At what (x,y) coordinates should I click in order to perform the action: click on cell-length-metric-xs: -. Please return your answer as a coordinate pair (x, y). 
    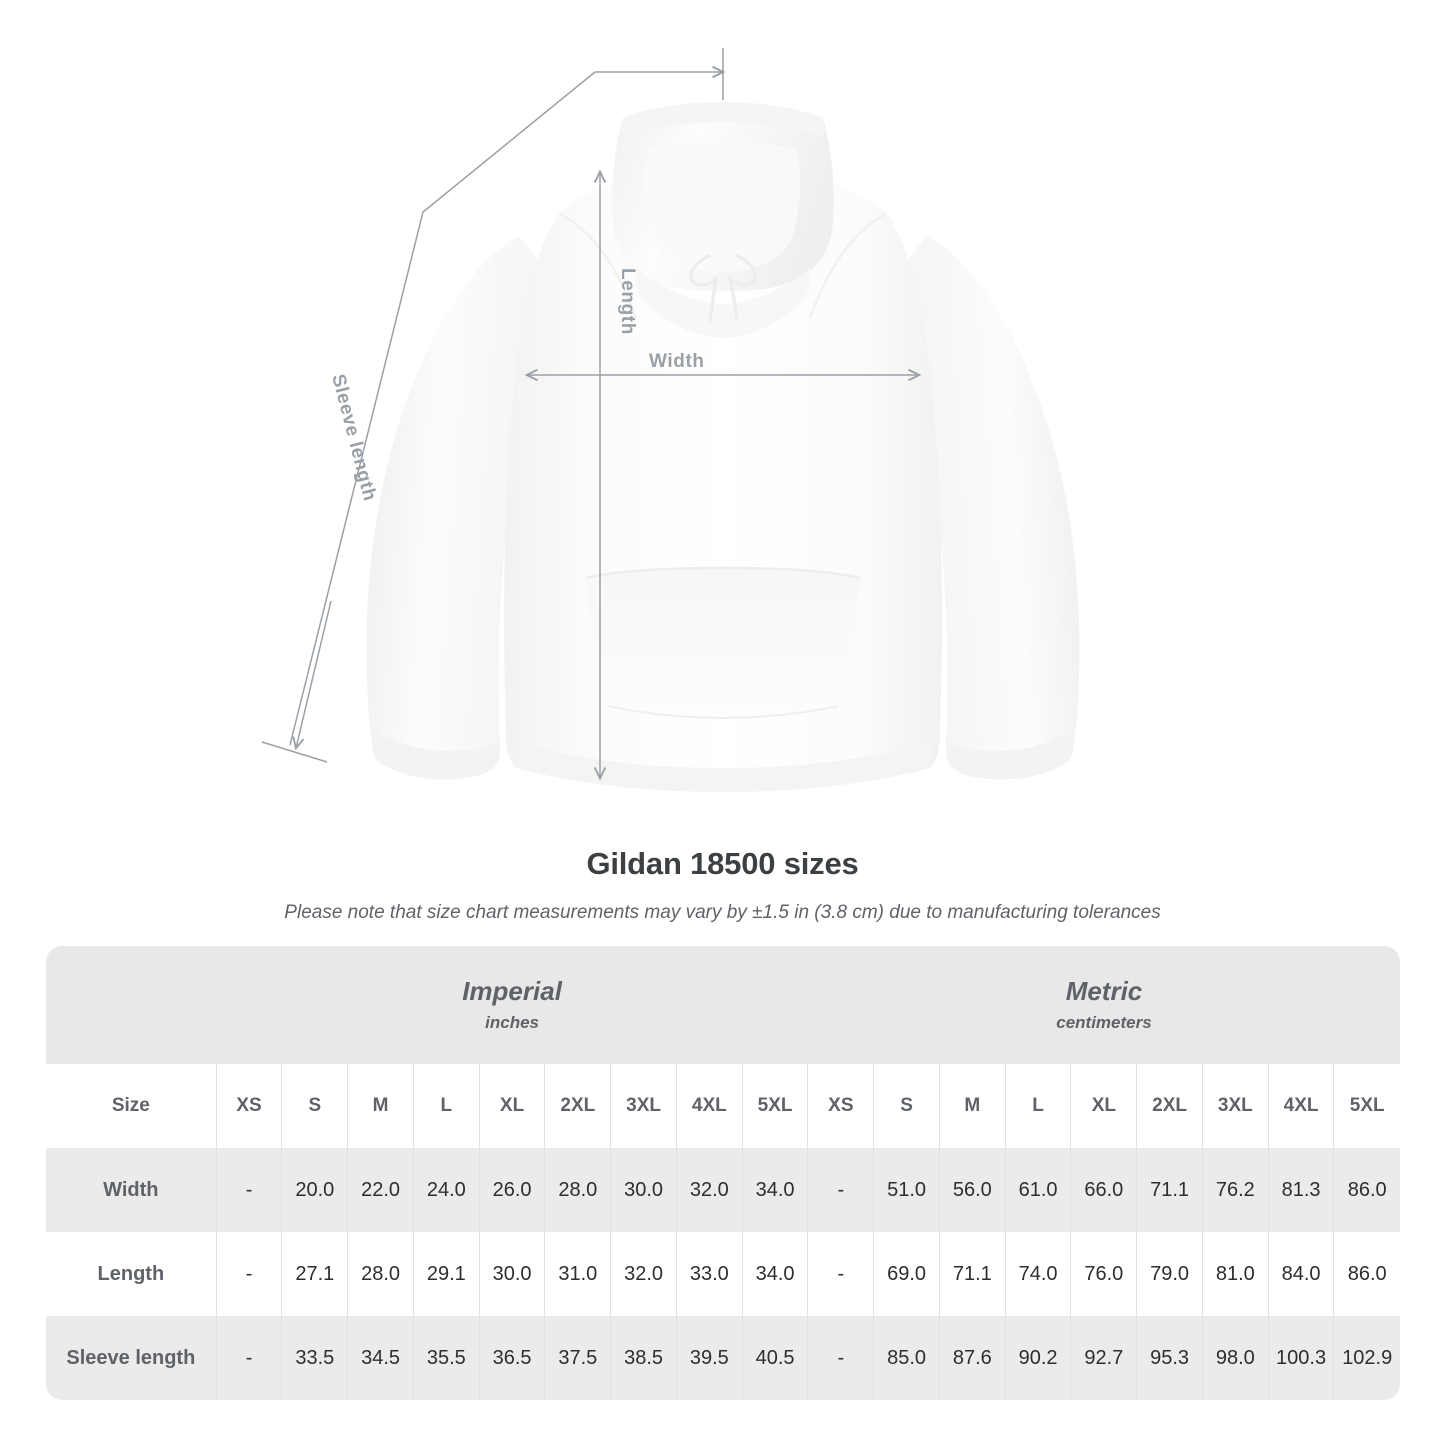
    Looking at the image, I should click on (840, 1274).